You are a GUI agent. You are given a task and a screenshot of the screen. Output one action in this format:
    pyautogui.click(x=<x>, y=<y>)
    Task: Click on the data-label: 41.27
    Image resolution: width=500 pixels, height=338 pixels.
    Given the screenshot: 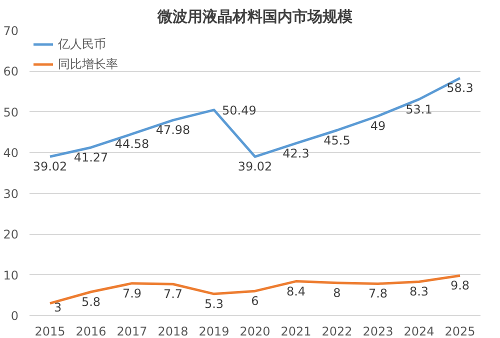 What is the action you would take?
    pyautogui.click(x=91, y=157)
    